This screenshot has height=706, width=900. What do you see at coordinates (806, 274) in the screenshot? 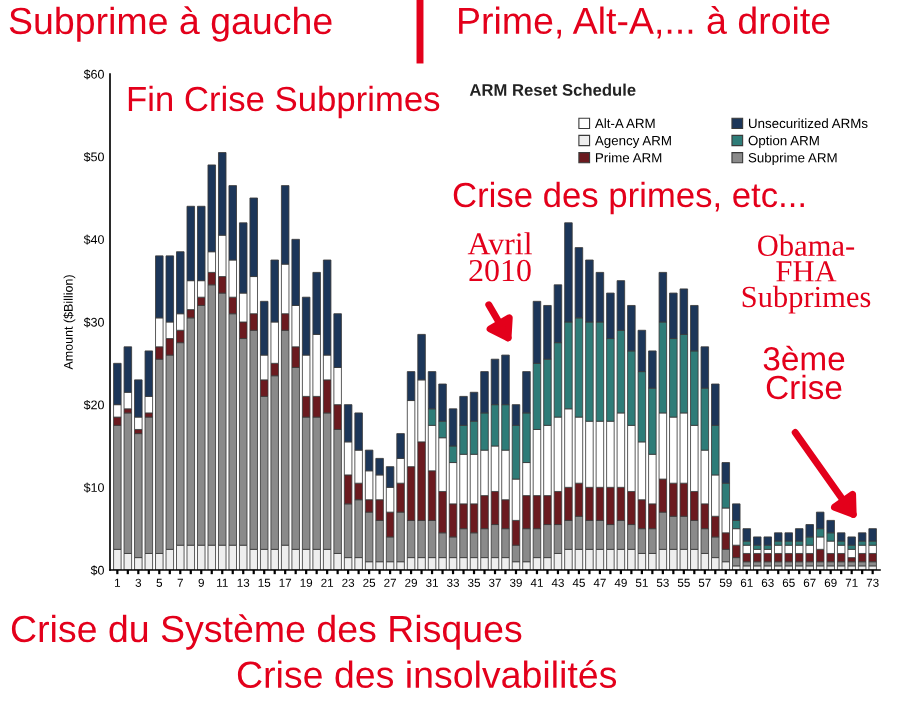
I see `annotation: Obama- FHA Subprimes` at bounding box center [806, 274].